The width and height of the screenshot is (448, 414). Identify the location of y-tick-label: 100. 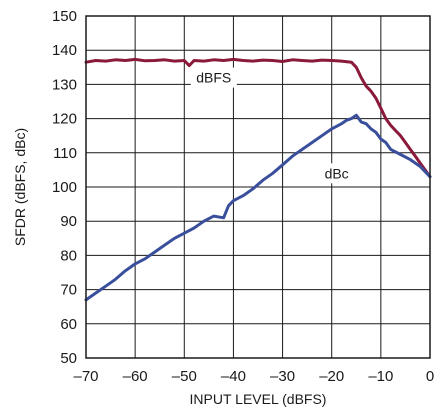
(64, 187).